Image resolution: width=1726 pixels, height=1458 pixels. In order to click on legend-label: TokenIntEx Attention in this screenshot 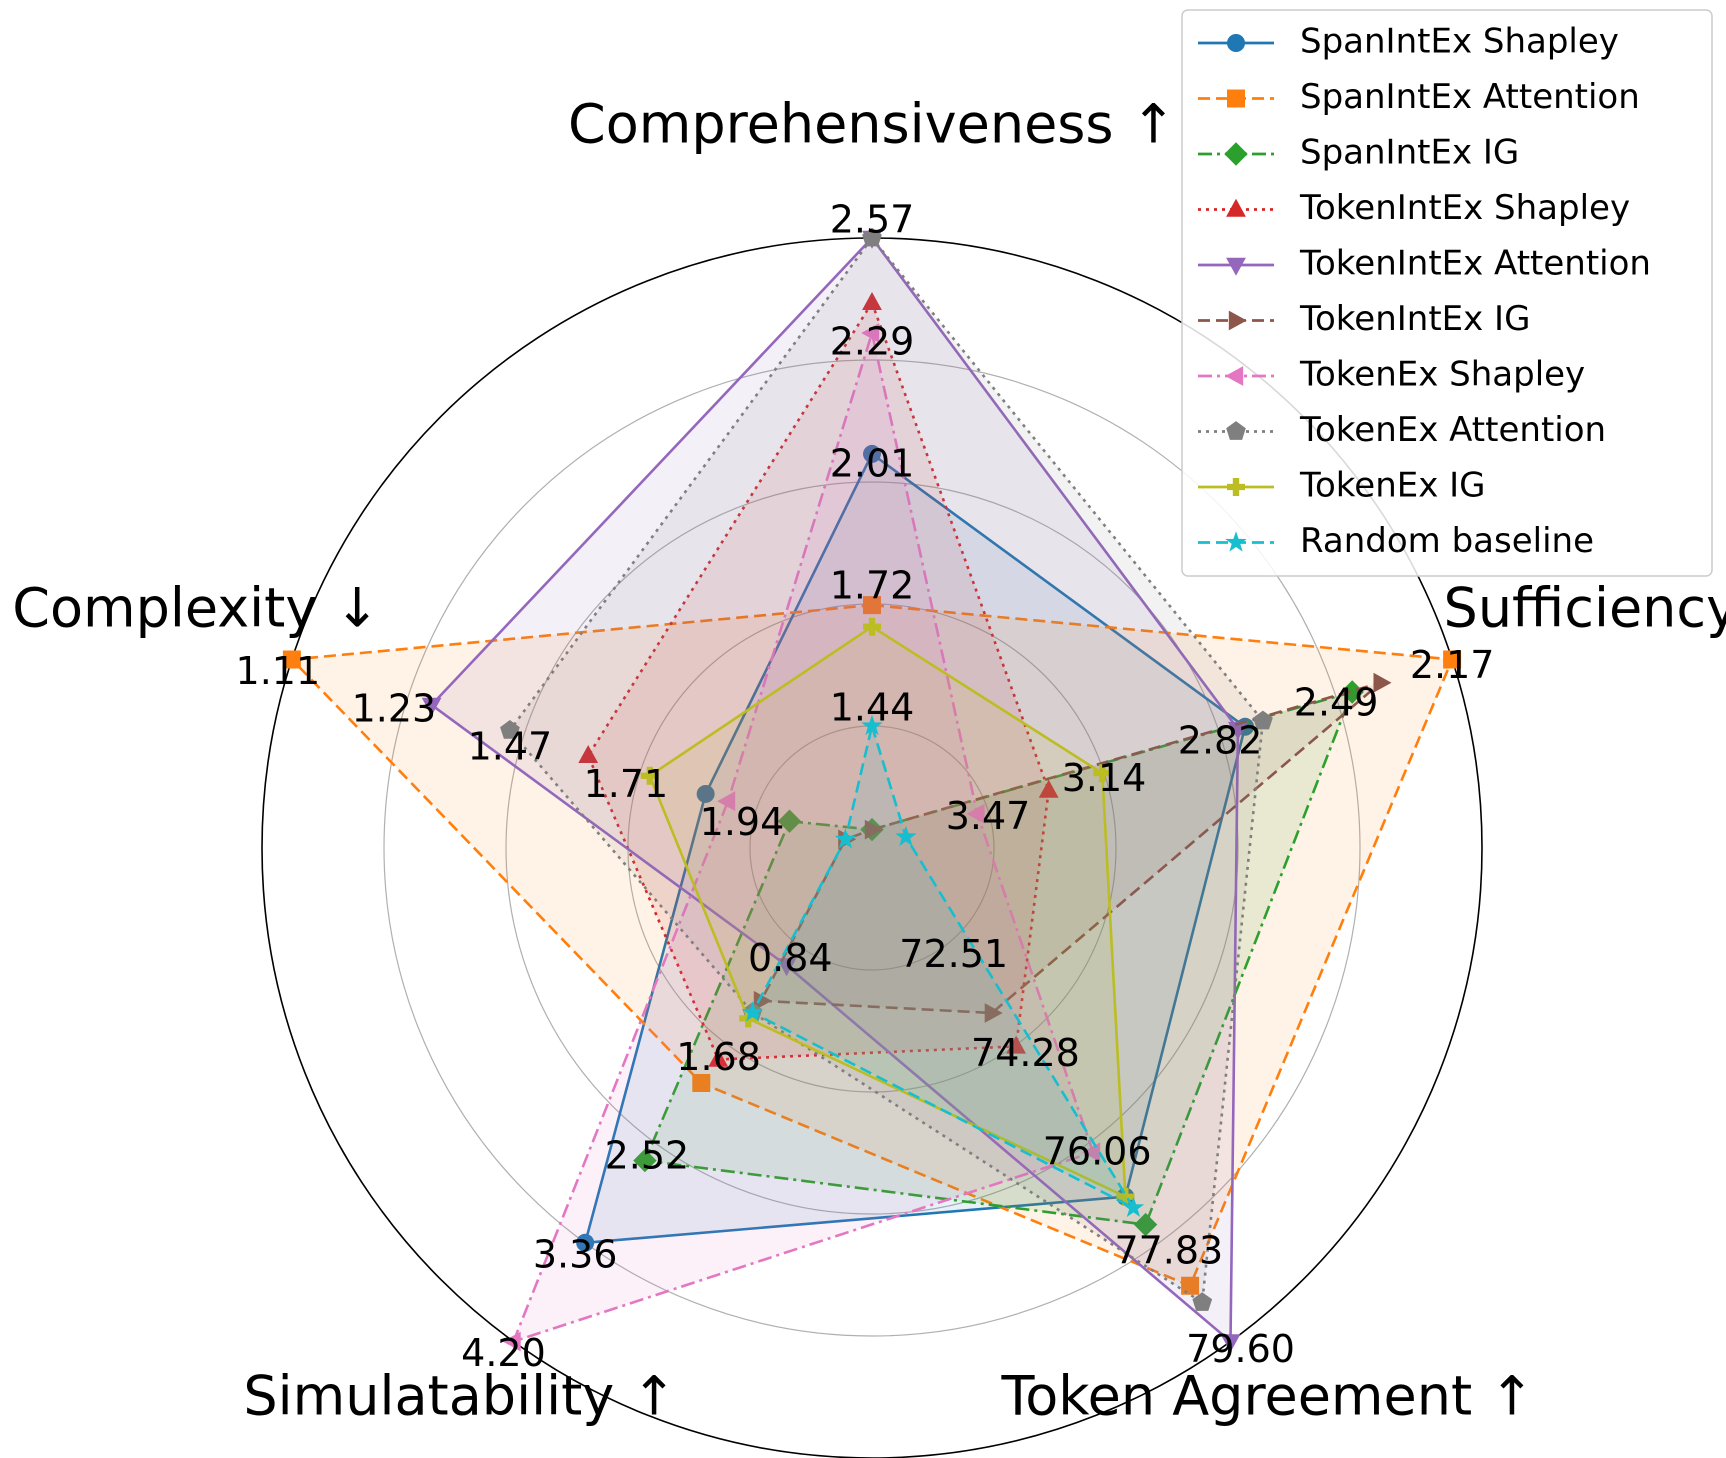, I will do `click(1475, 264)`.